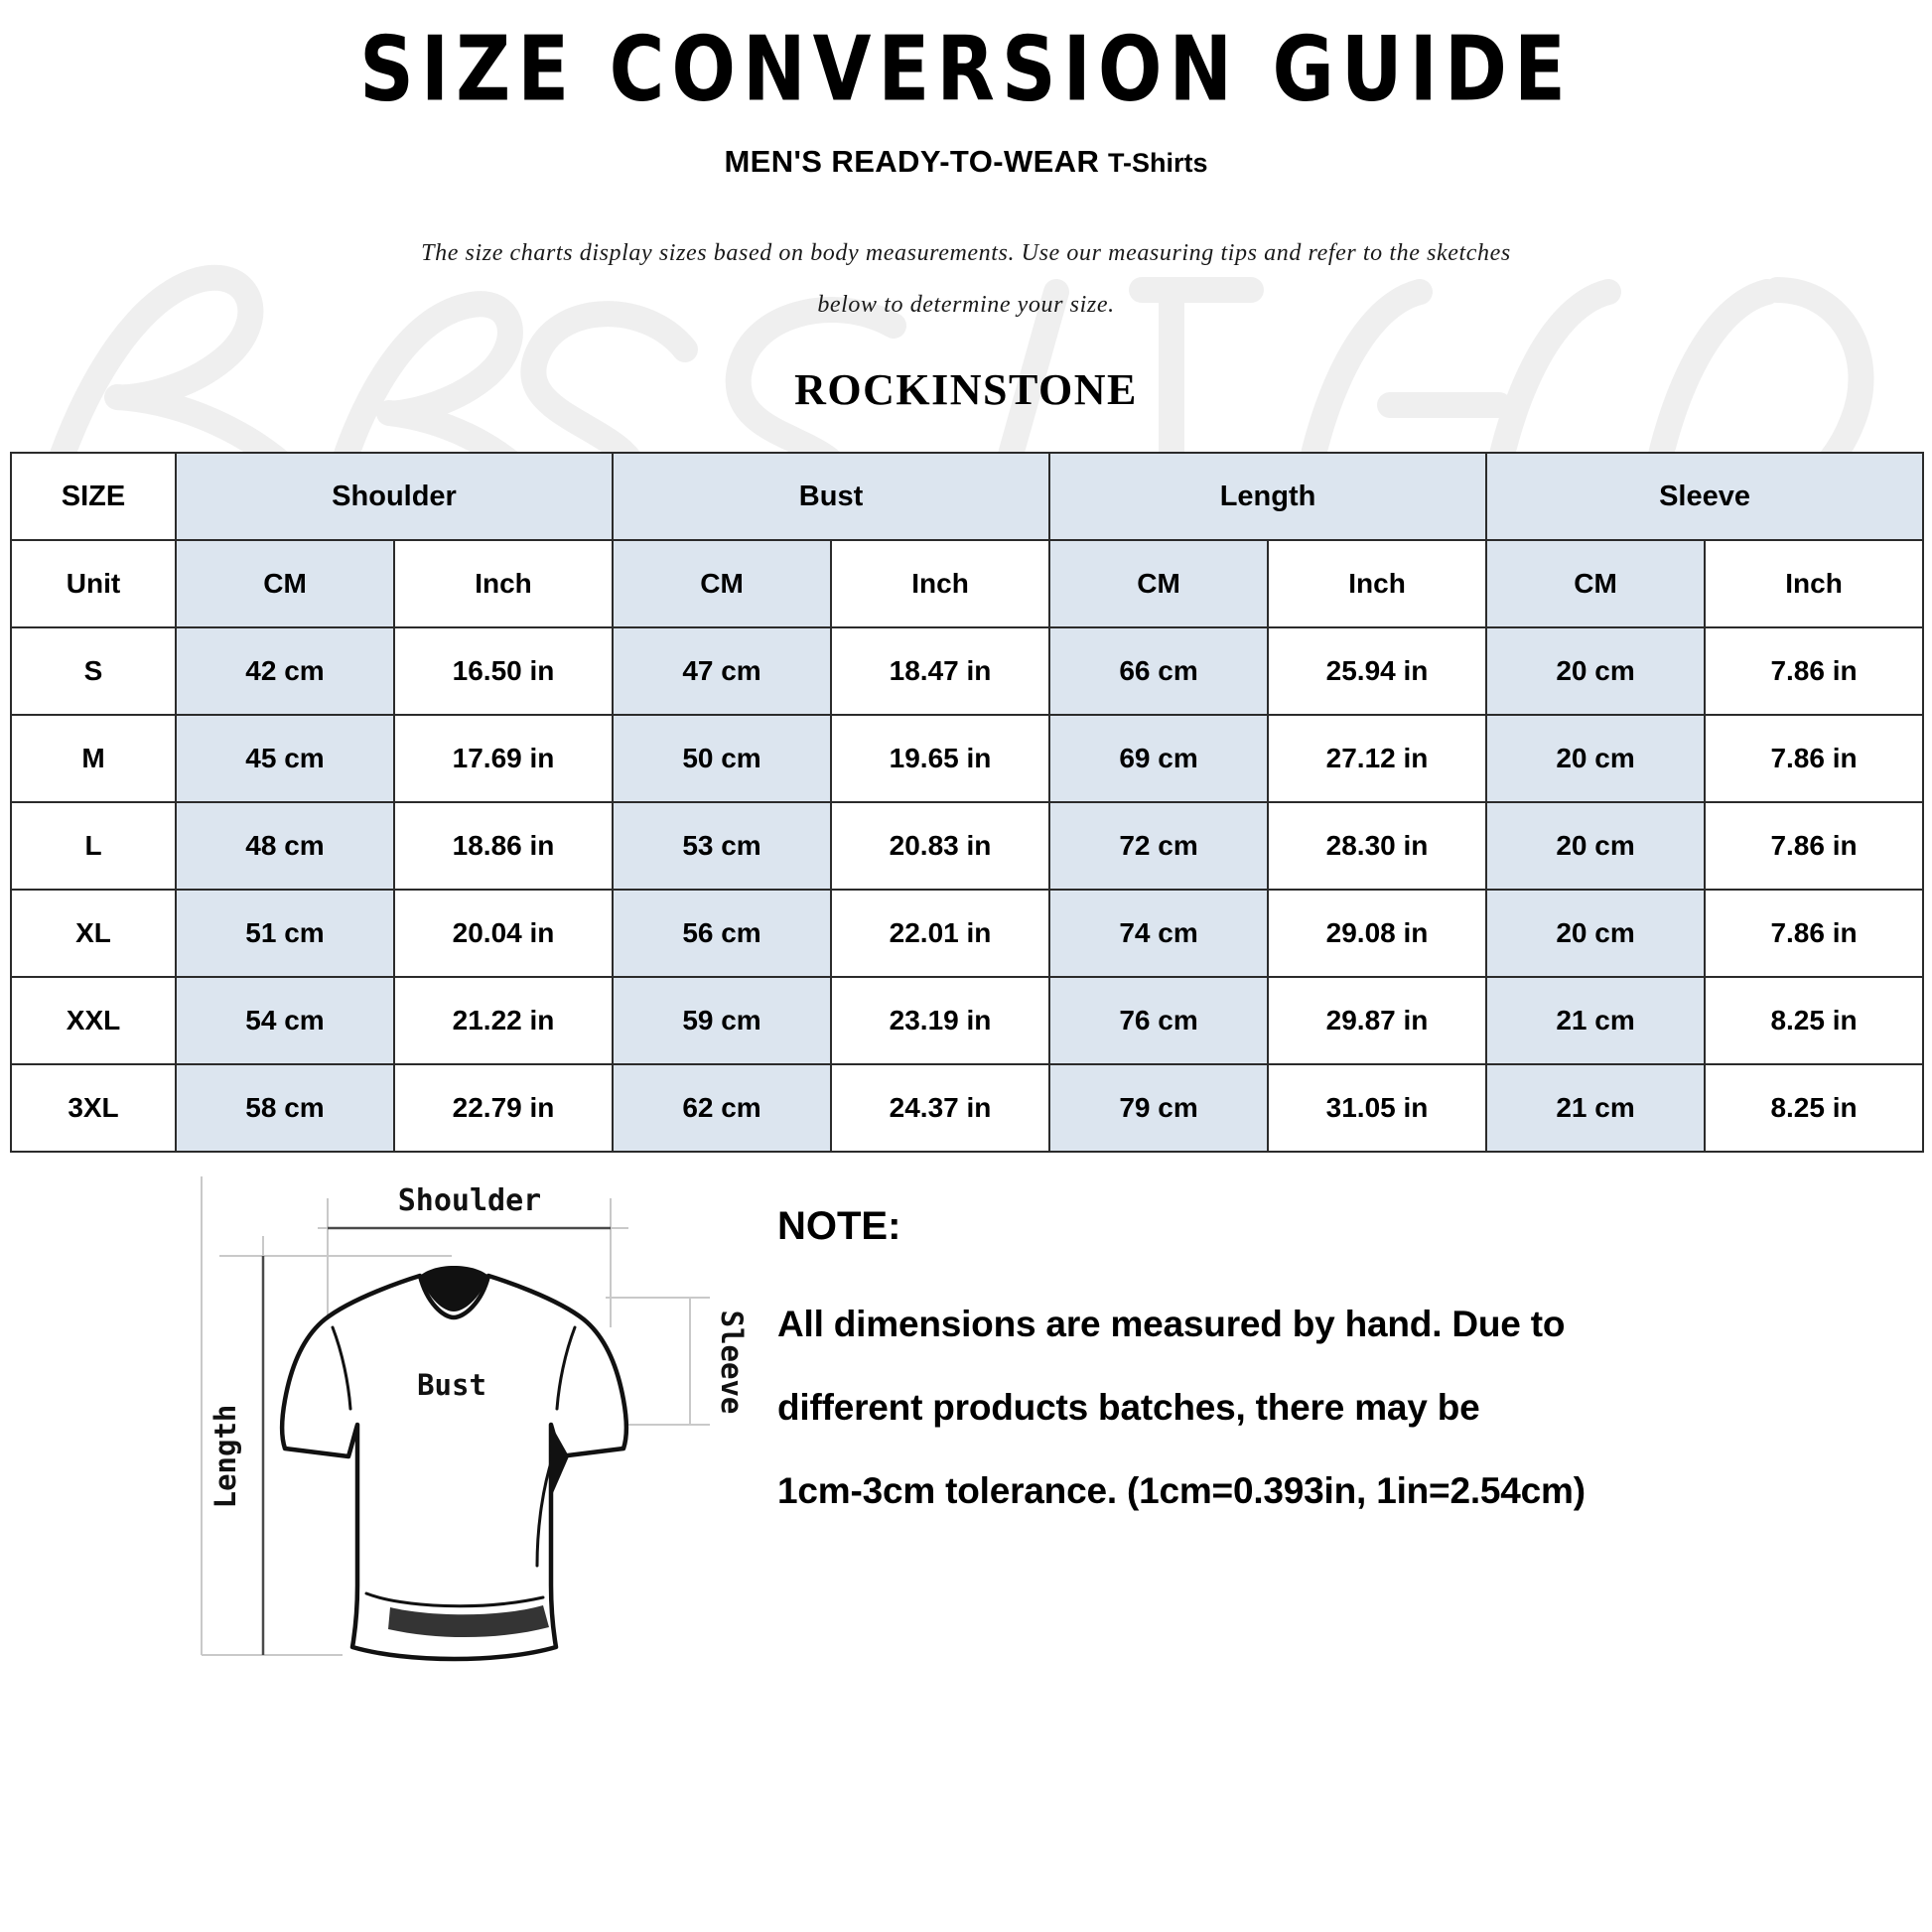 This screenshot has width=1932, height=1932. What do you see at coordinates (832, 497) in the screenshot?
I see `header-bust: Bust` at bounding box center [832, 497].